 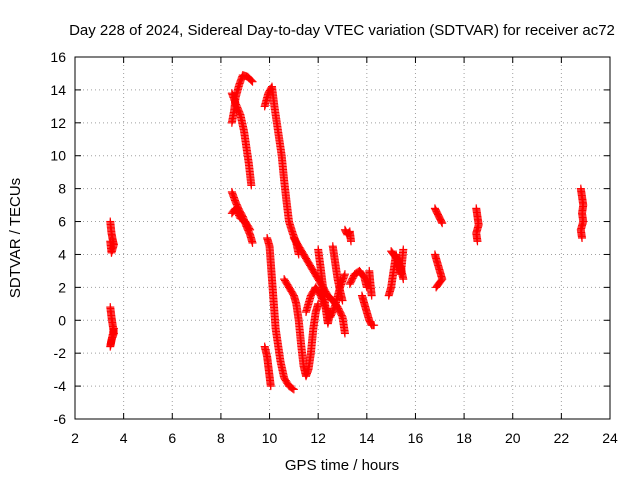 What do you see at coordinates (60, 353) in the screenshot?
I see `y-tick-label: -2` at bounding box center [60, 353].